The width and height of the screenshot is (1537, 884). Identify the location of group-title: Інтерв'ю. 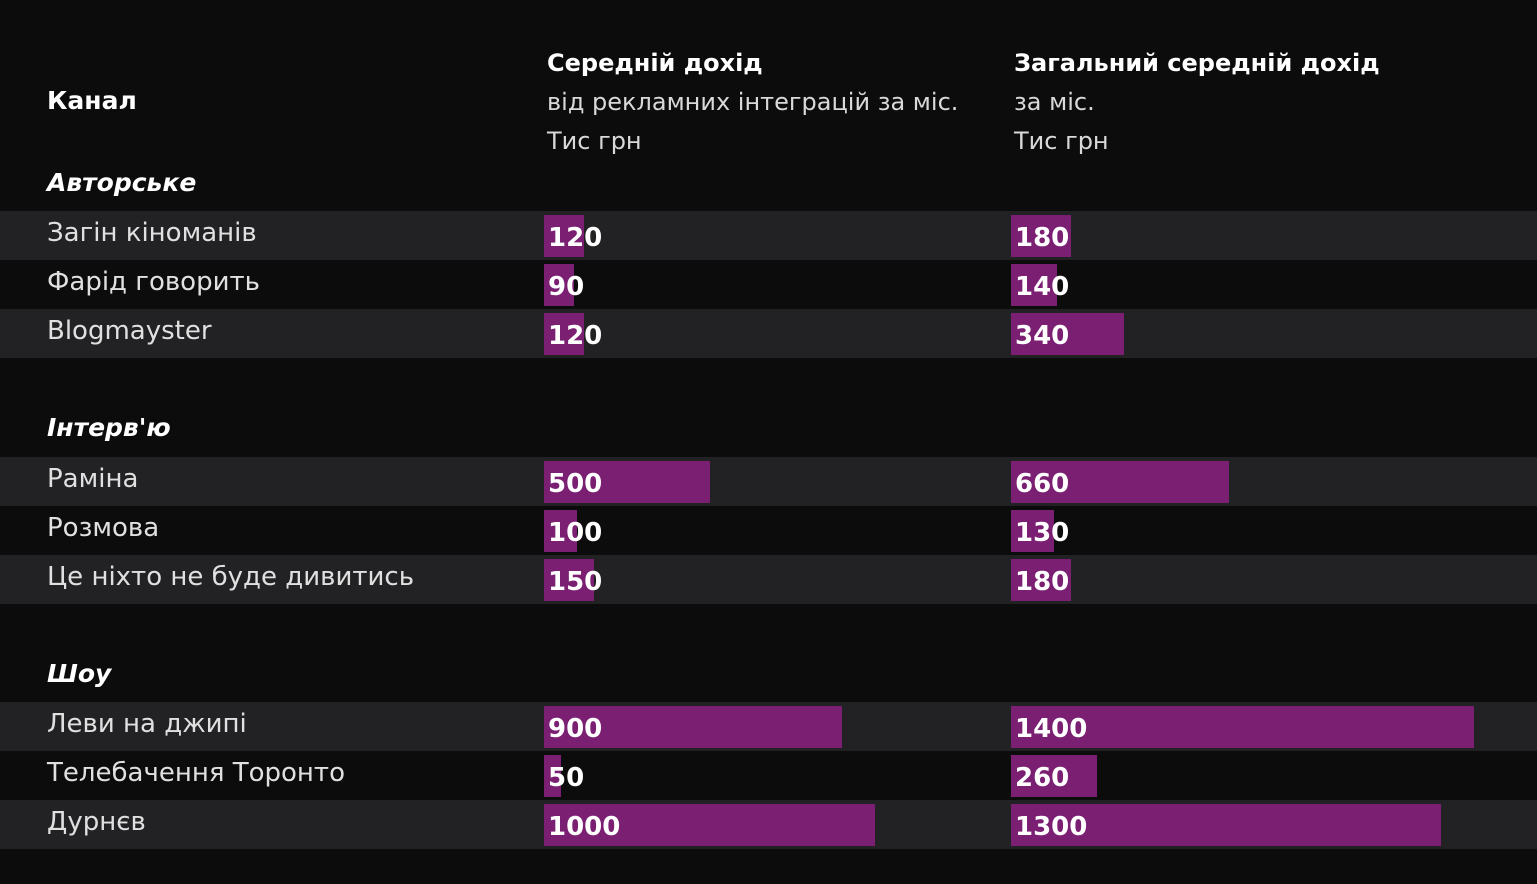
(109, 427).